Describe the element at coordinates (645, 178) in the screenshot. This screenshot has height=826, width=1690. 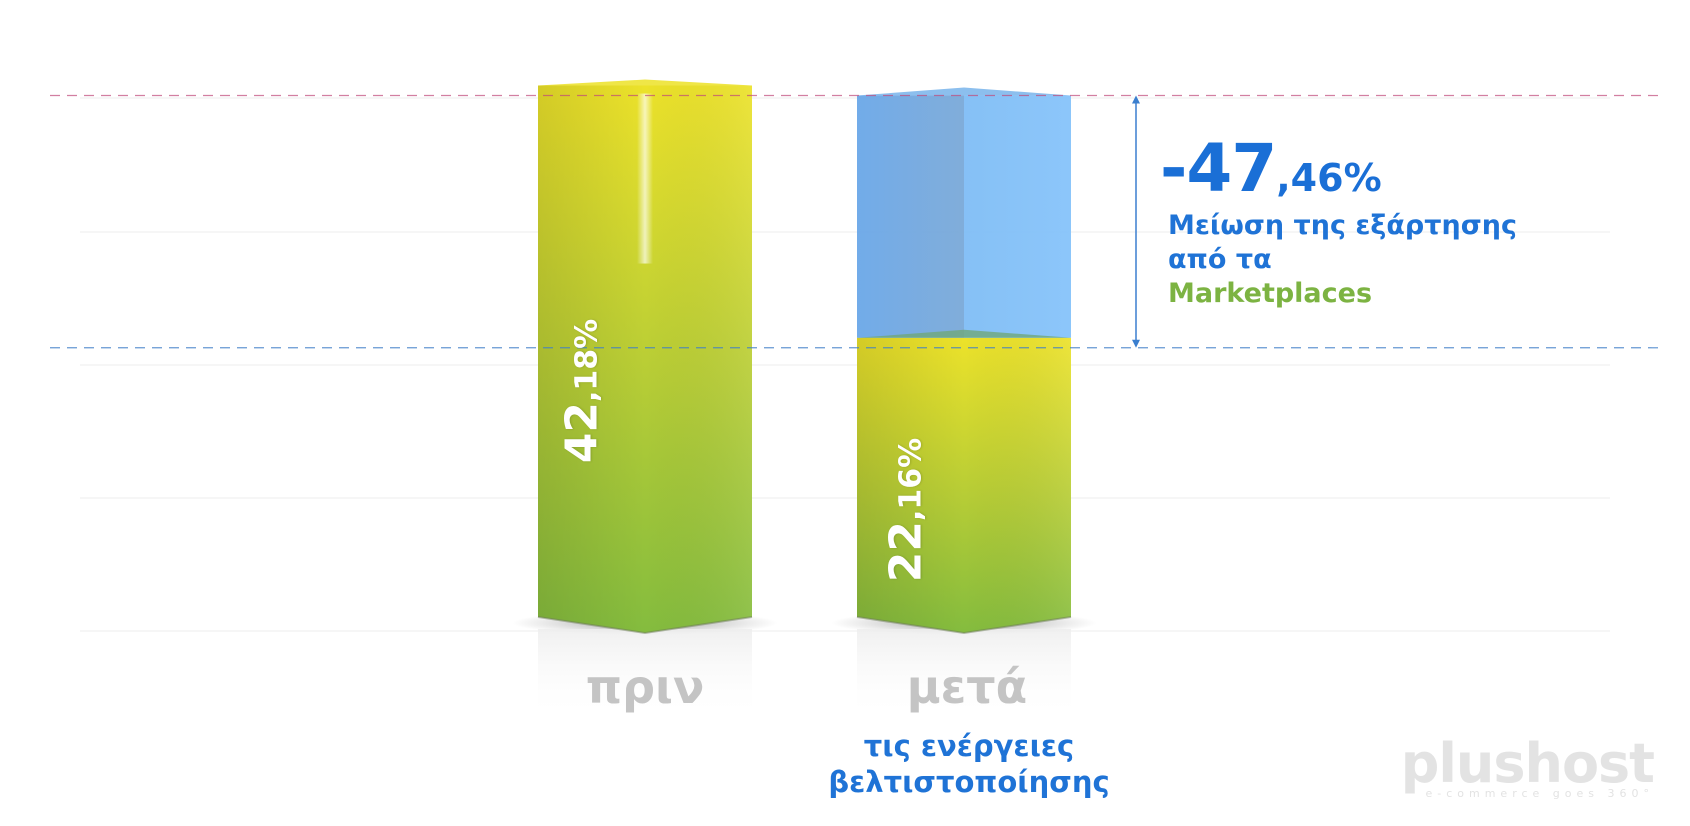
I see `bar-highlight` at that location.